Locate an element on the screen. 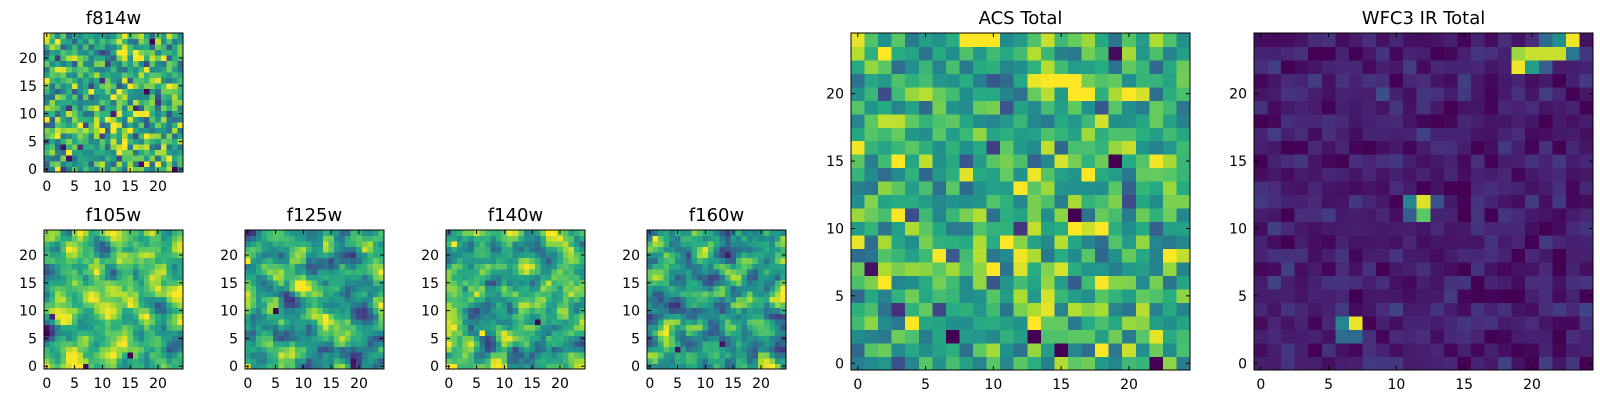 This screenshot has height=400, width=1600. axes-frame is located at coordinates (113, 102).